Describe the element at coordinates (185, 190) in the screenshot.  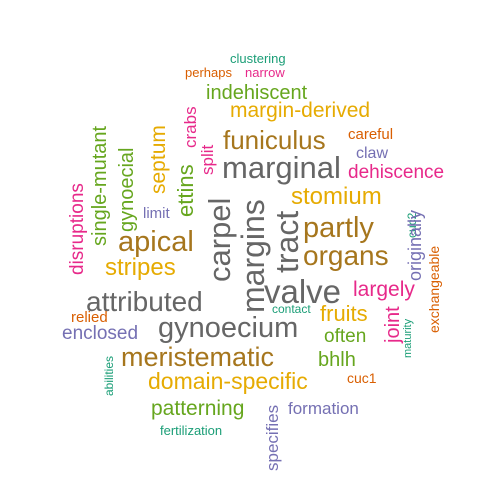
I see `word-ettins: ettins` at that location.